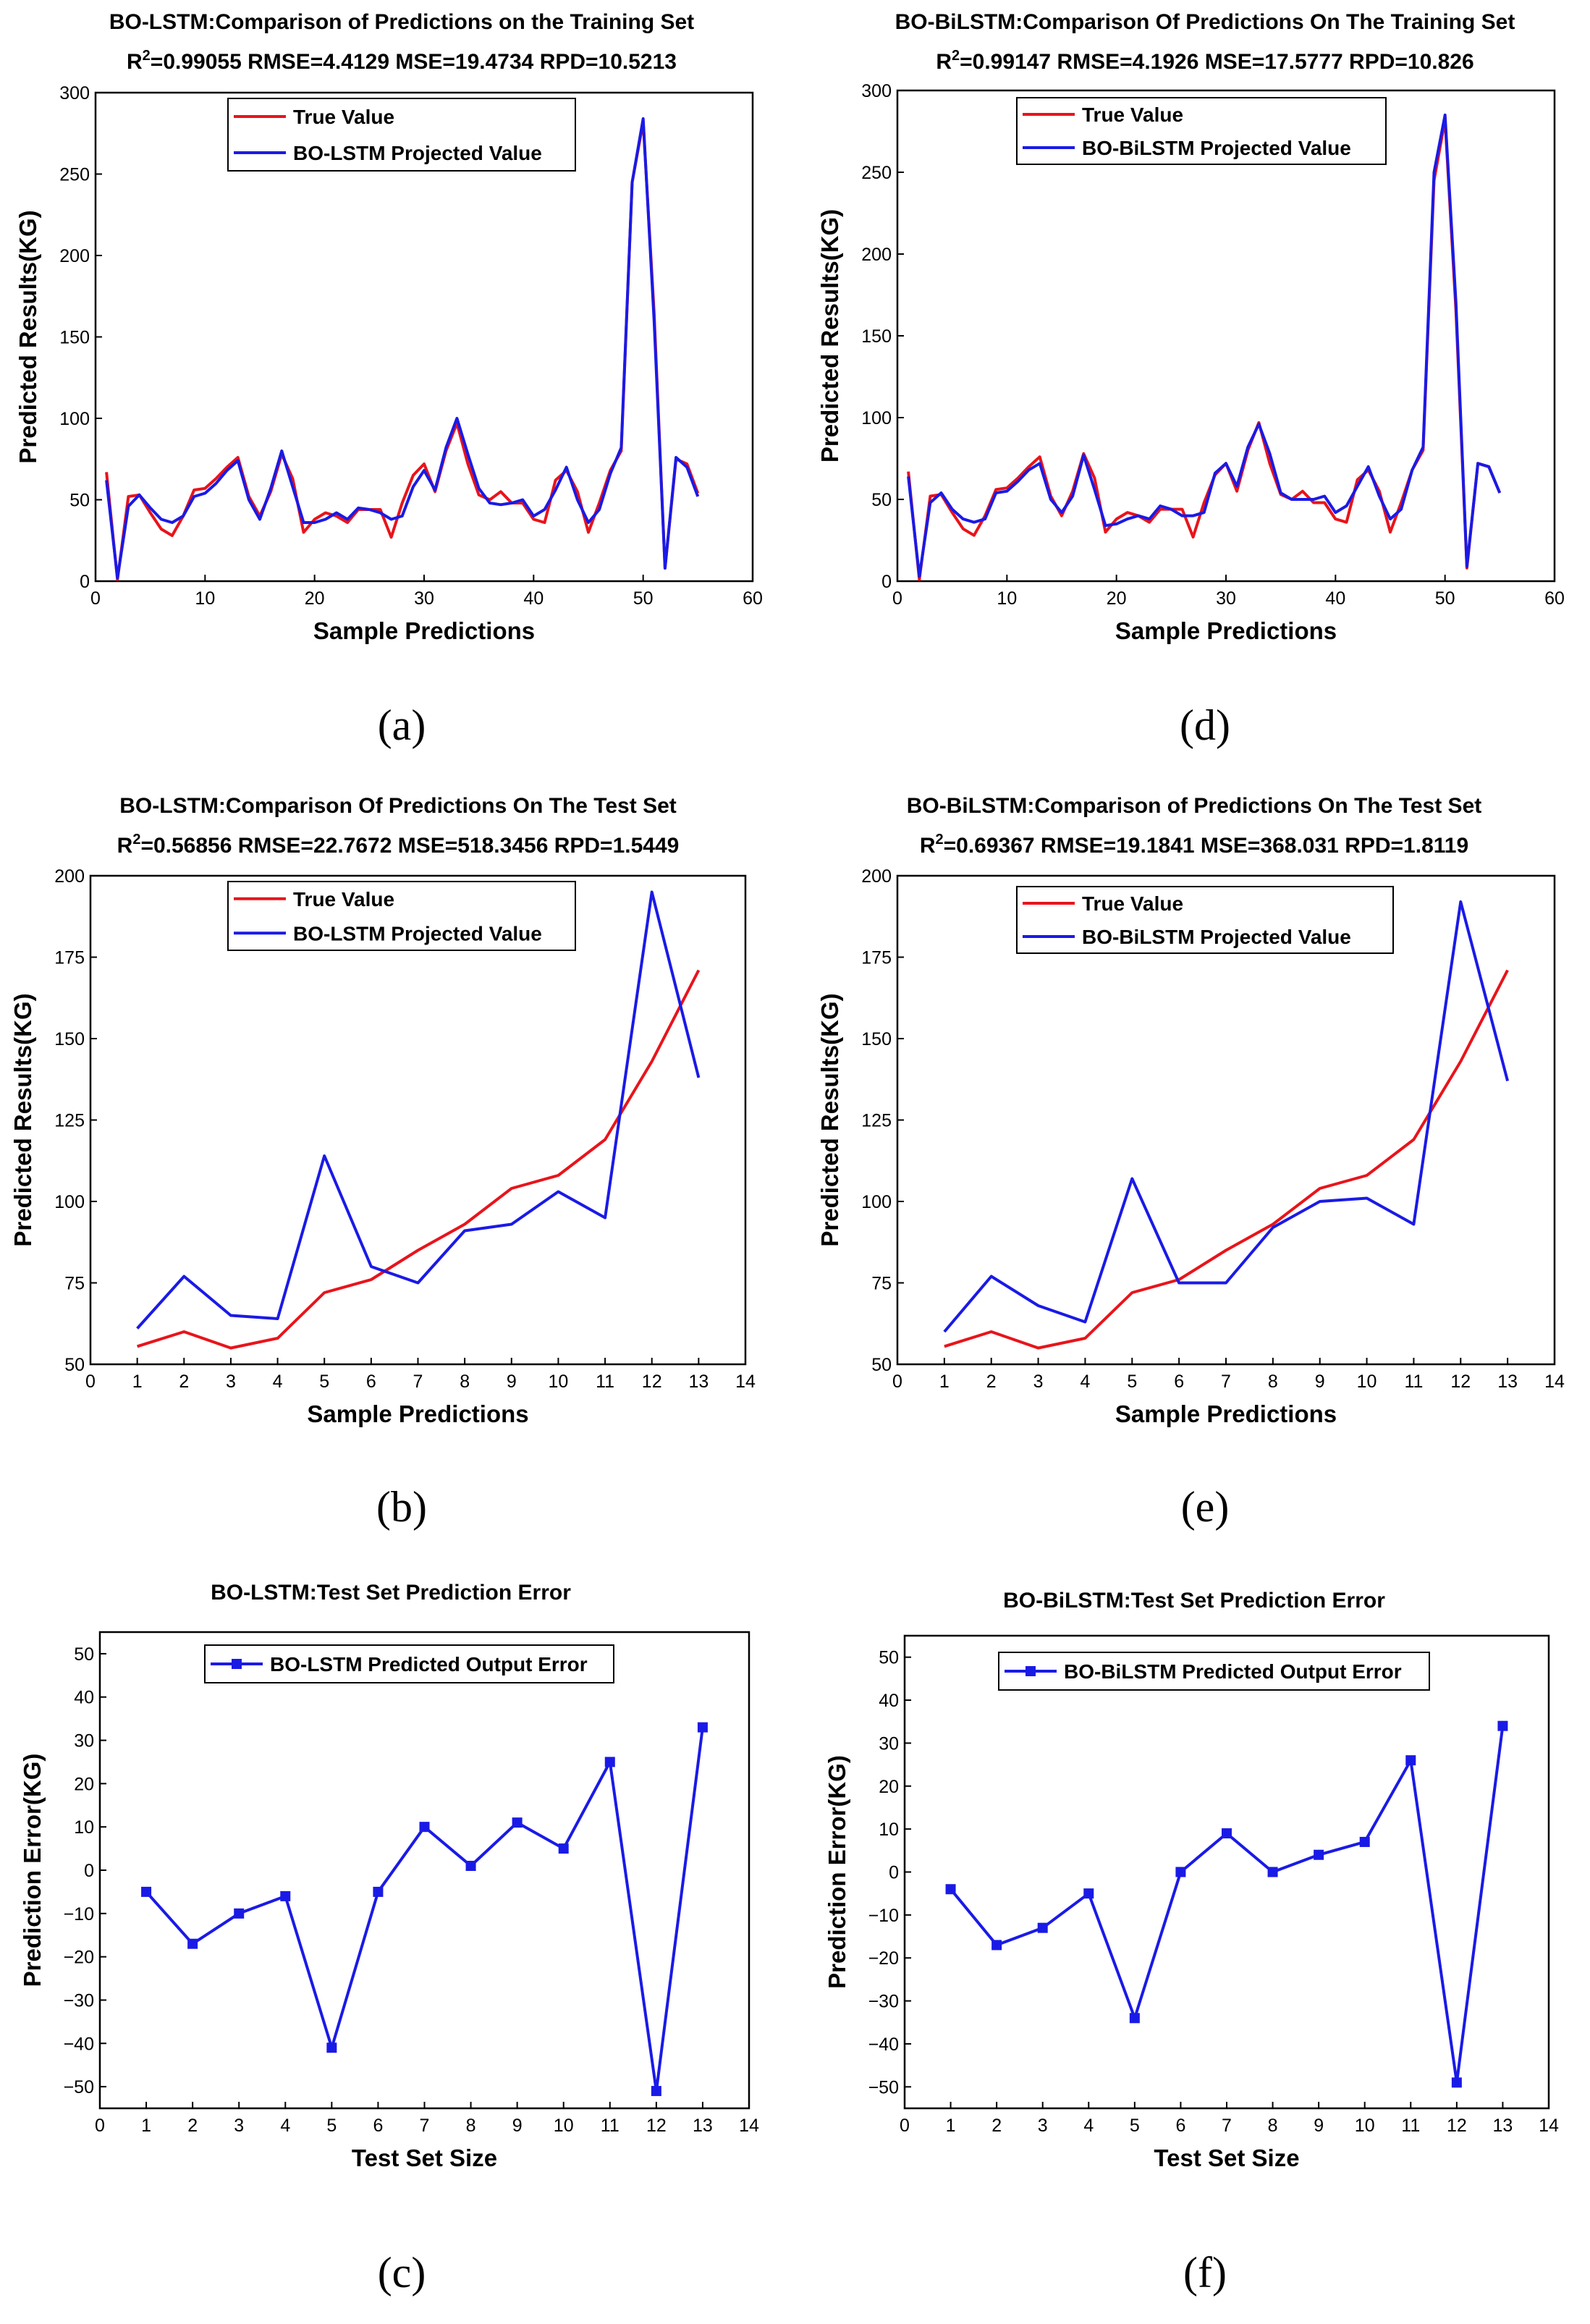 This screenshot has width=1590, height=2324. What do you see at coordinates (1205, 2272) in the screenshot?
I see `panel-label: (f)` at bounding box center [1205, 2272].